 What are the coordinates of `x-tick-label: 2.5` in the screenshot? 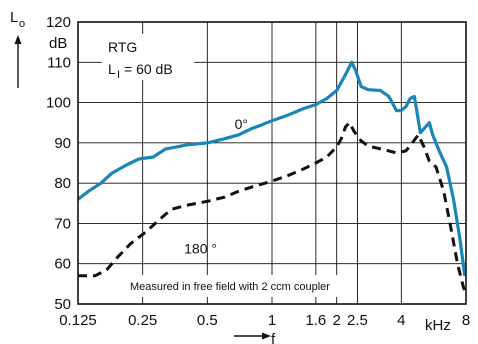 It's located at (357, 320).